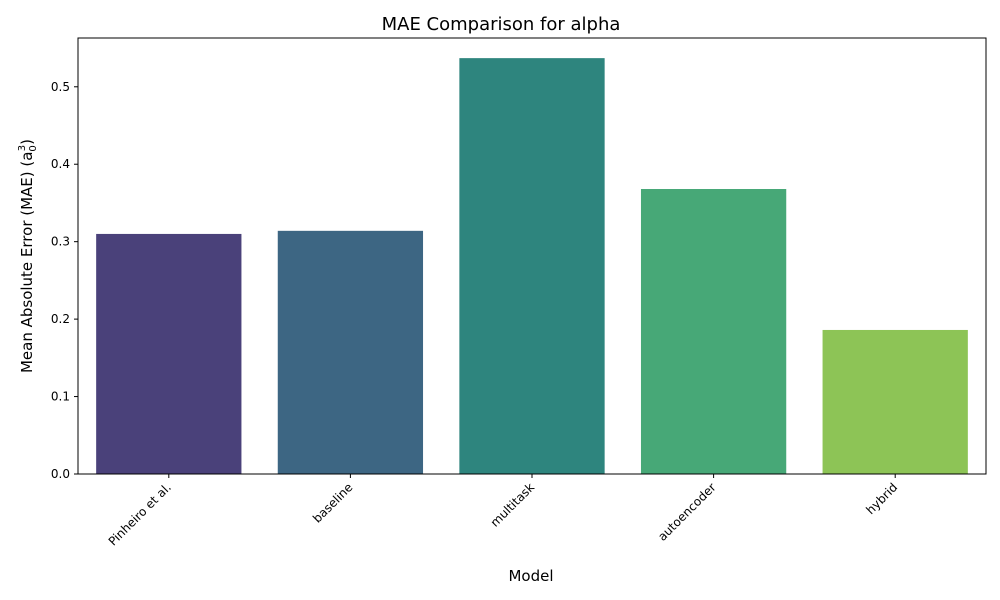  What do you see at coordinates (60, 474) in the screenshot?
I see `y-tick-label: 0.0` at bounding box center [60, 474].